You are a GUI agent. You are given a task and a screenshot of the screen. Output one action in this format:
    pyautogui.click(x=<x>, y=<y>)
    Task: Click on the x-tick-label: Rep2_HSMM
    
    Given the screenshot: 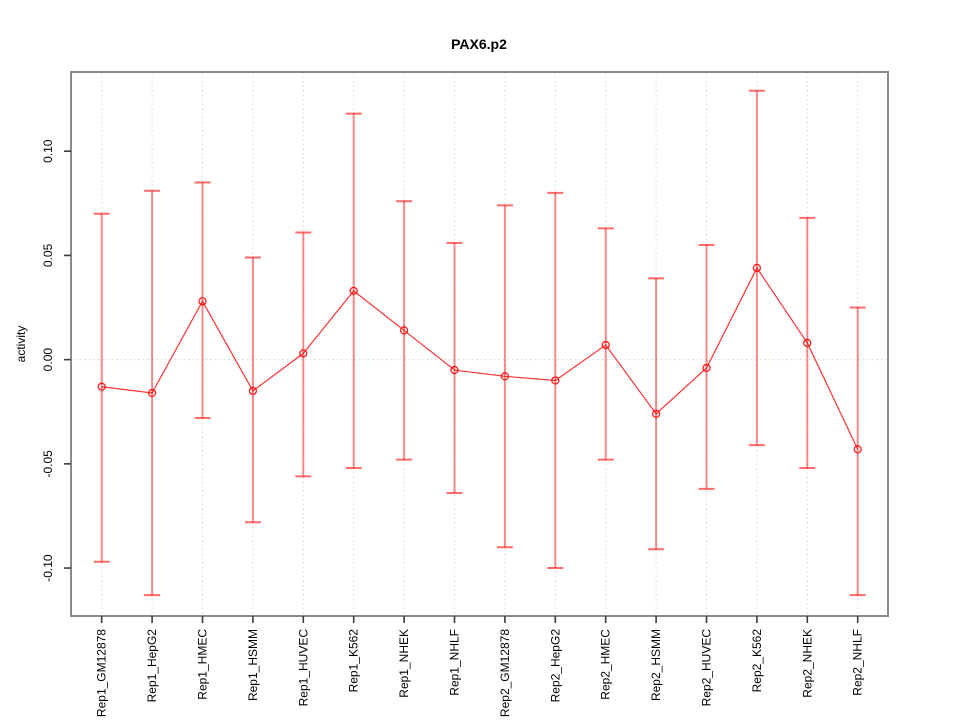 What is the action you would take?
    pyautogui.click(x=656, y=665)
    